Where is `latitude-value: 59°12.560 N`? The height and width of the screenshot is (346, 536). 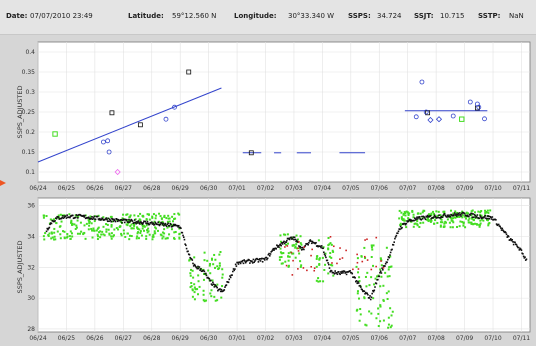
latitude-value: 59°12.560 N is located at coordinates (194, 16).